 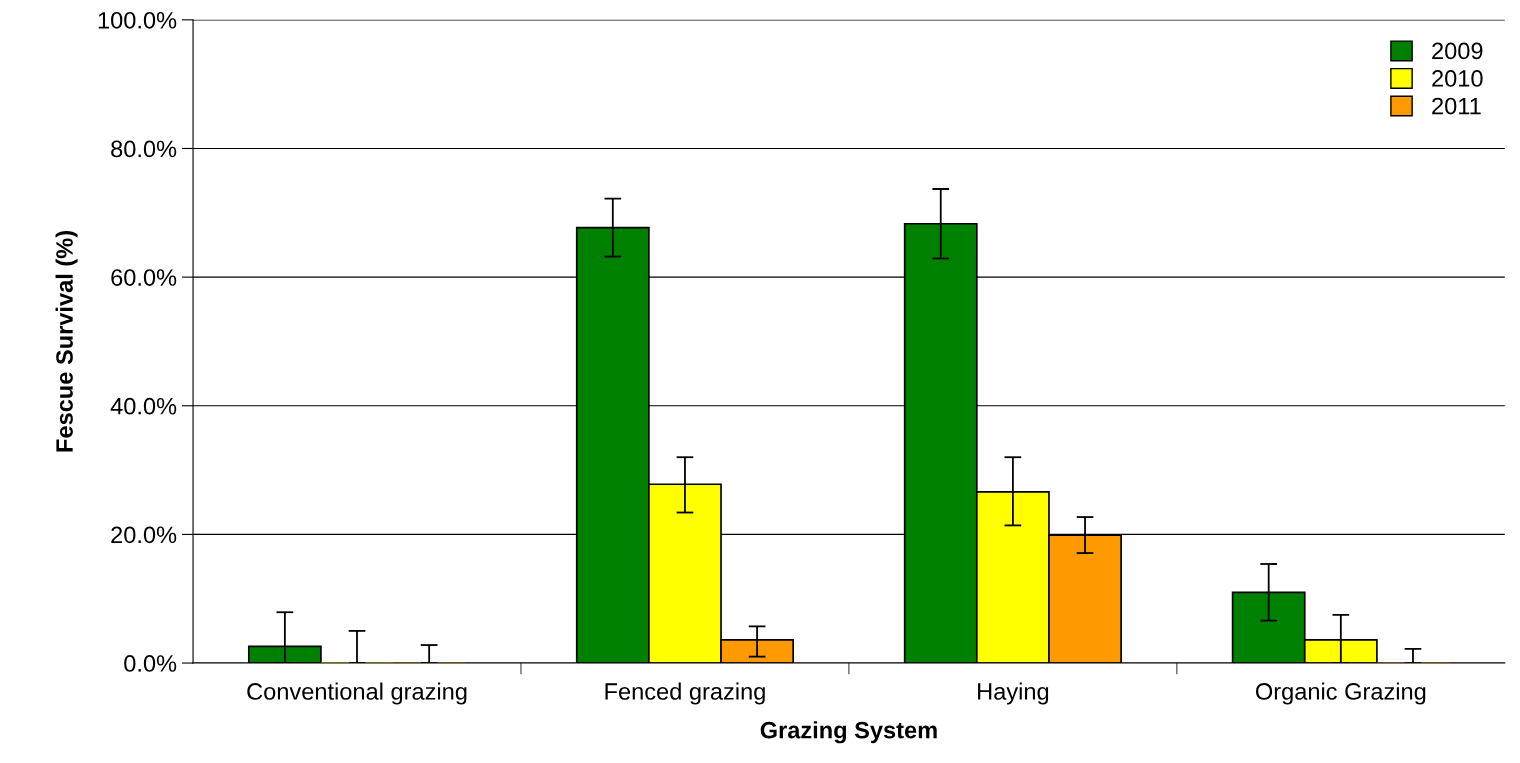 I want to click on x-tick-label: Fenced grazing, so click(x=685, y=693).